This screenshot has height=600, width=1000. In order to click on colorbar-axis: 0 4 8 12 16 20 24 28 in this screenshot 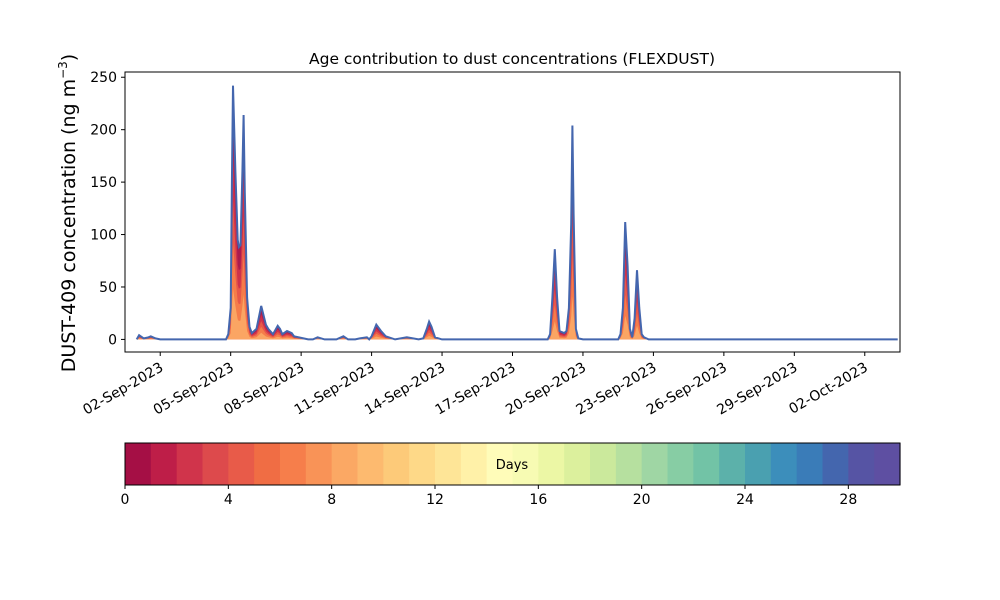, I will do `click(489, 496)`.